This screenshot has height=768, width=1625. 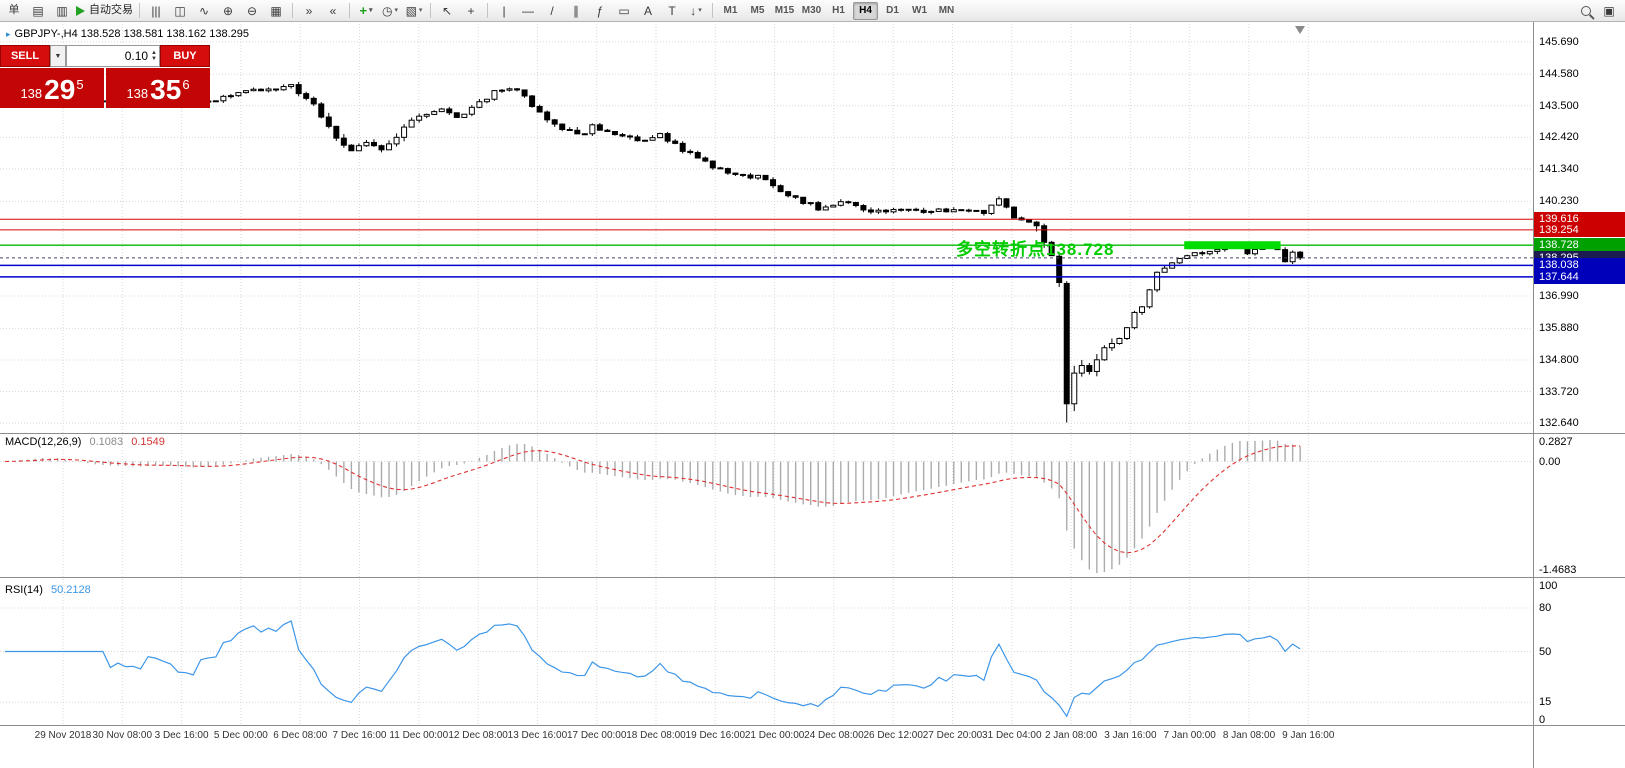 What do you see at coordinates (80, 84) in the screenshot?
I see `sell-price-point: 5` at bounding box center [80, 84].